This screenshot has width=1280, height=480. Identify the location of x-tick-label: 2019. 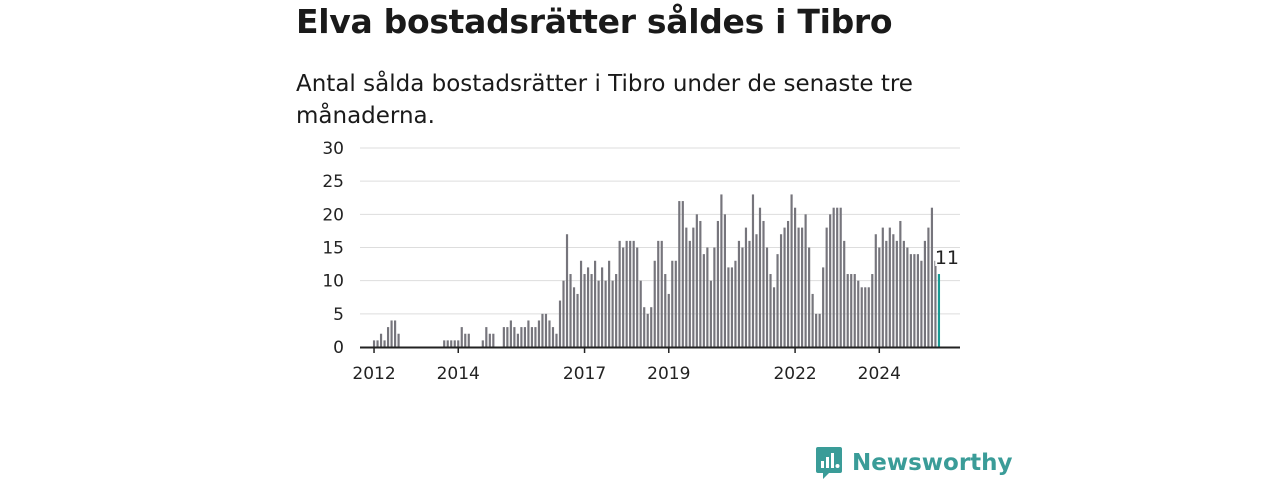
(668, 374).